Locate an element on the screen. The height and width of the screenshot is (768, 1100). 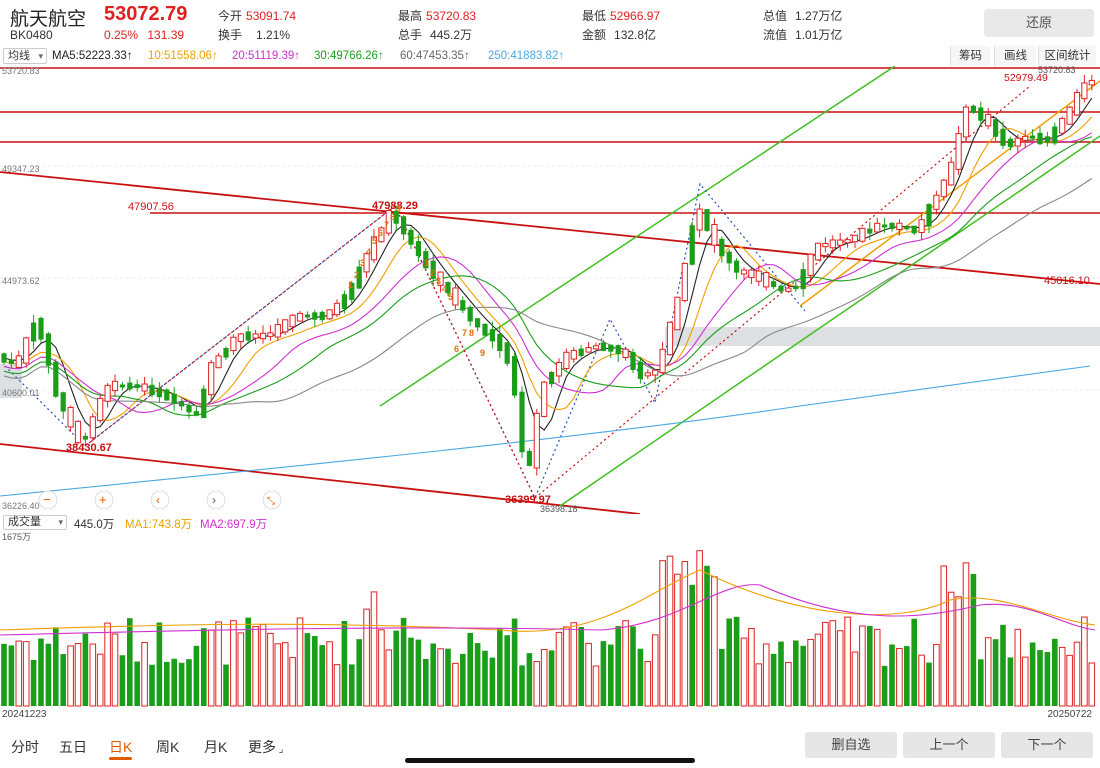
chips-tool-button: 筹码 is located at coordinates (970, 56).